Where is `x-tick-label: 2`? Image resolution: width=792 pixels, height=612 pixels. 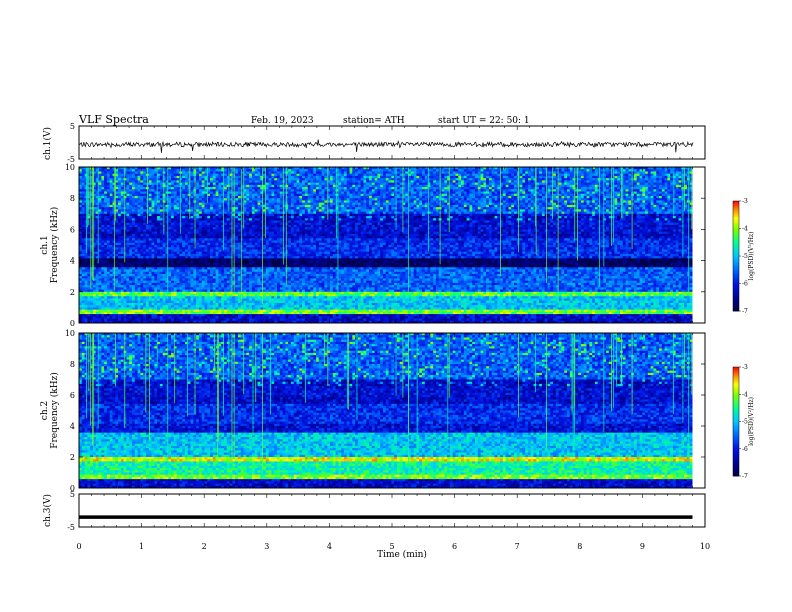 x-tick-label: 2 is located at coordinates (204, 546).